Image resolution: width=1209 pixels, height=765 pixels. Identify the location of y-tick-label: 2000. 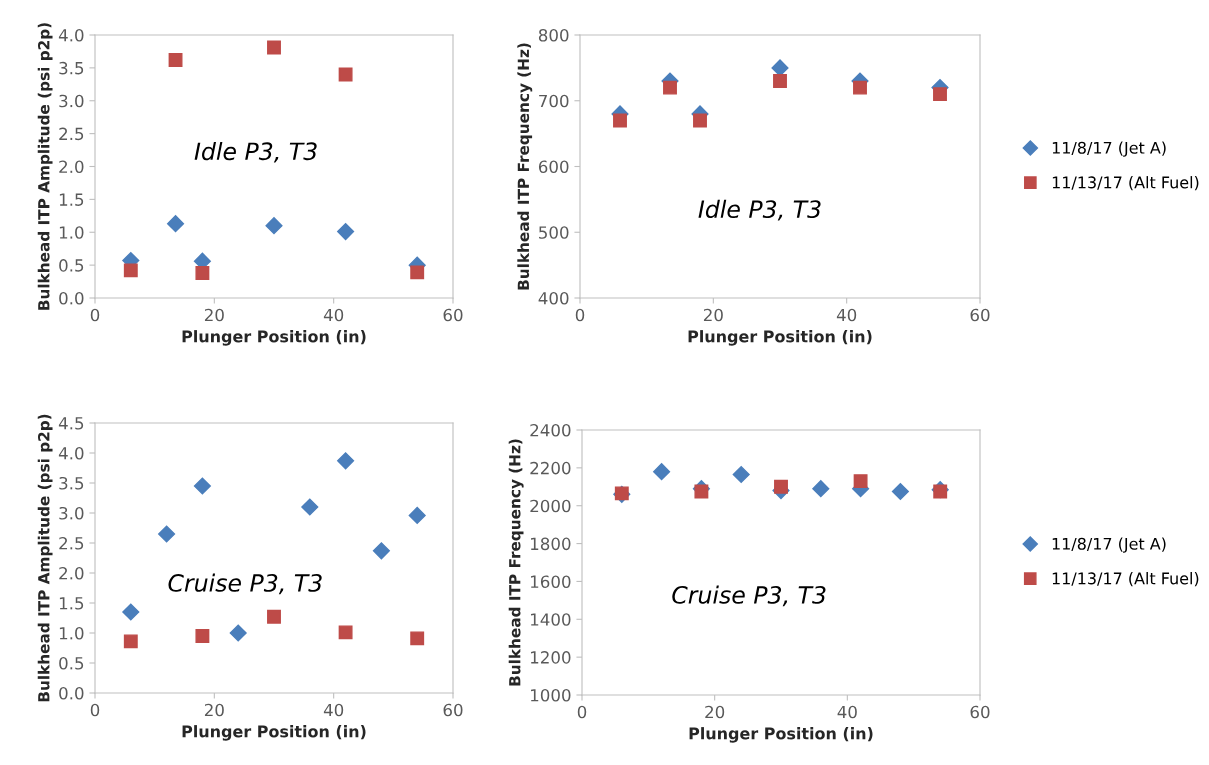
(550, 506).